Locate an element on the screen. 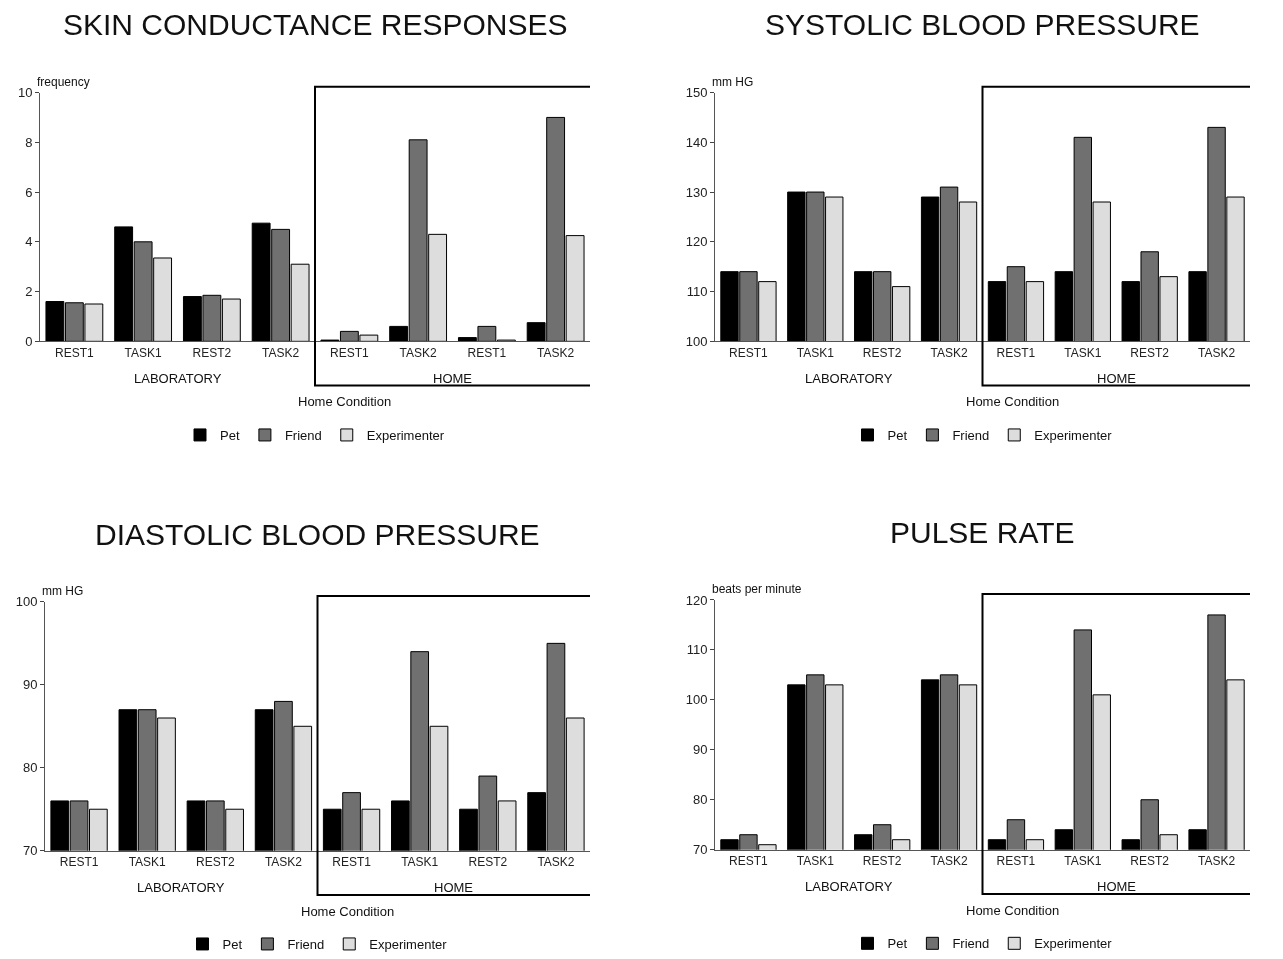  y-tick-label: 8 is located at coordinates (29, 142).